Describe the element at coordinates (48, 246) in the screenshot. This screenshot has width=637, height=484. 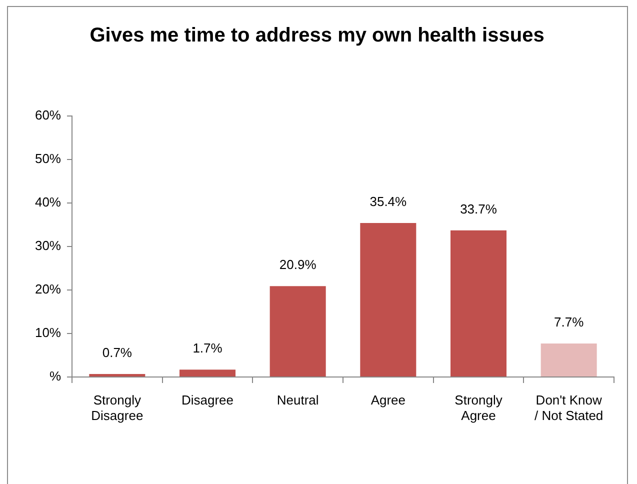
I see `y-tick-label: 30%` at that location.